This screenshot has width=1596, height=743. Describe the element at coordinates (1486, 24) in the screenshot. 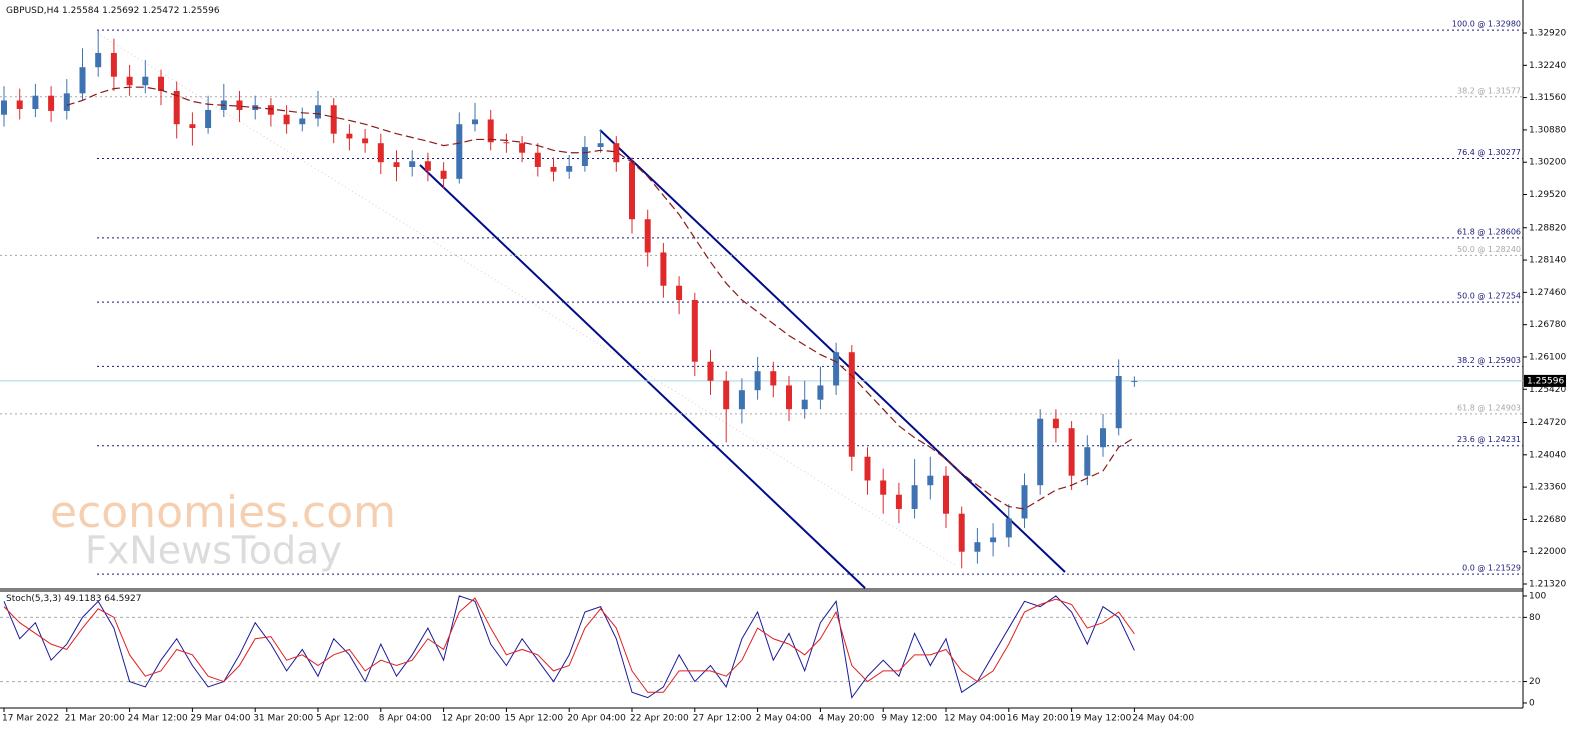

I see `fib-label: 100.0 @ 1.32980` at that location.